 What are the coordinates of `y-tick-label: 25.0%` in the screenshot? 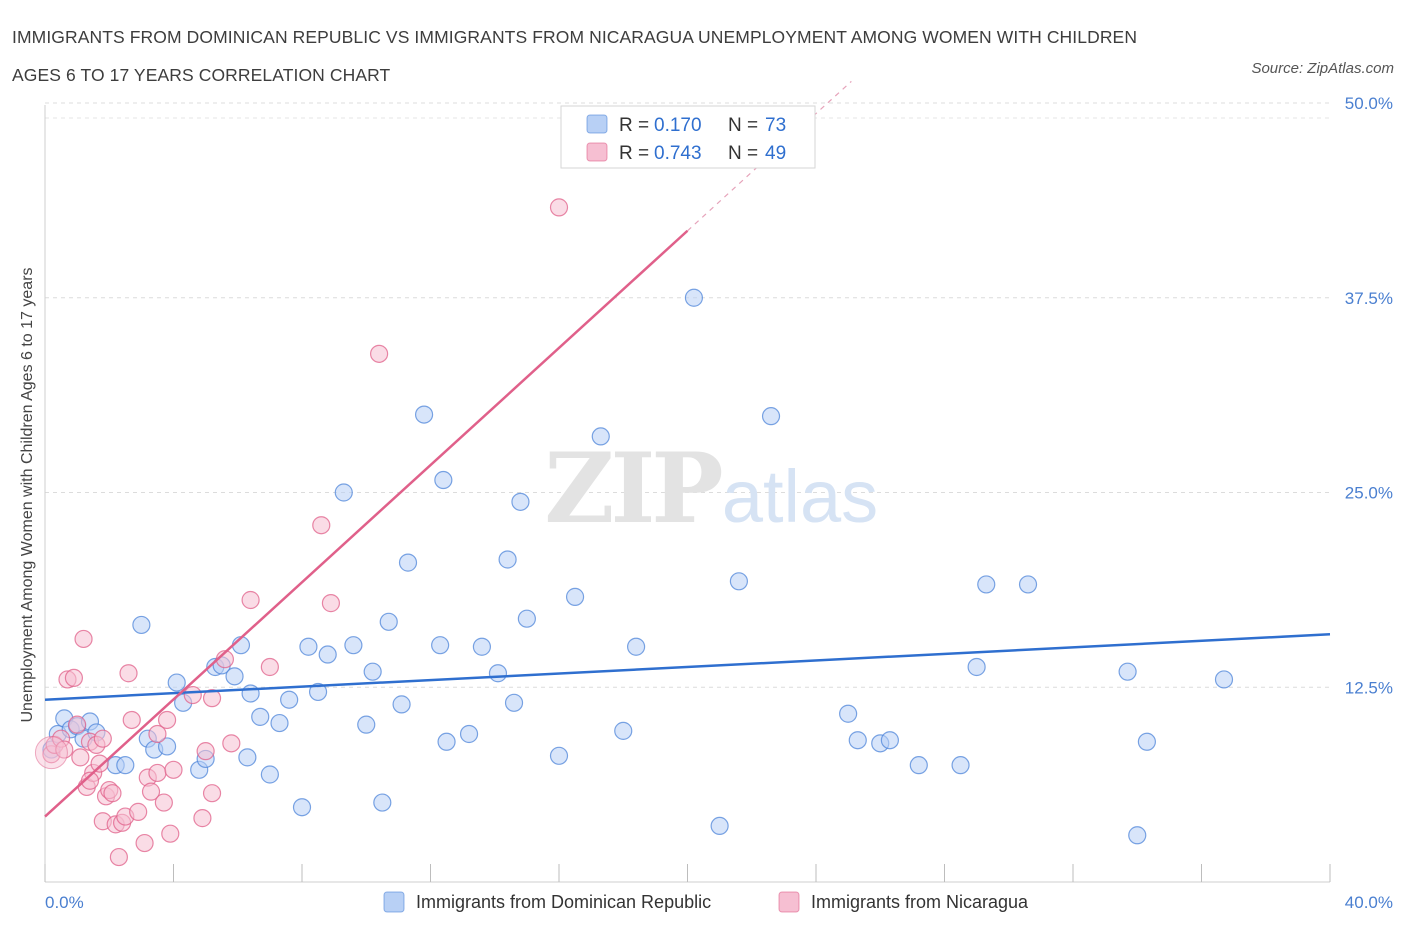 It's located at (1369, 493).